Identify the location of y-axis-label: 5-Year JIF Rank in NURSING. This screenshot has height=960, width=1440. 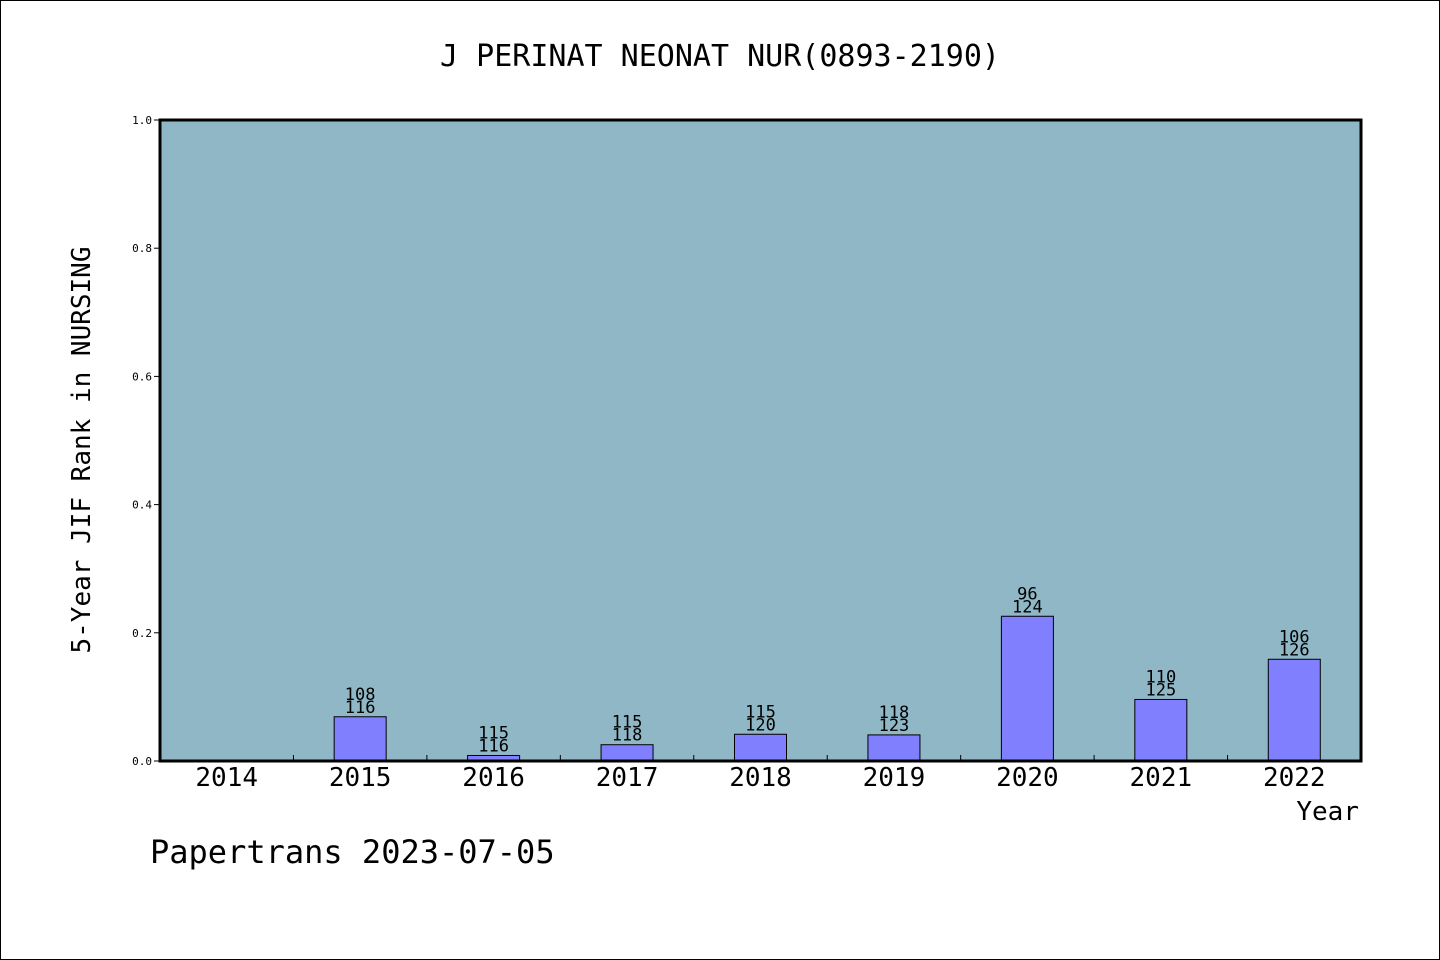
(82, 450).